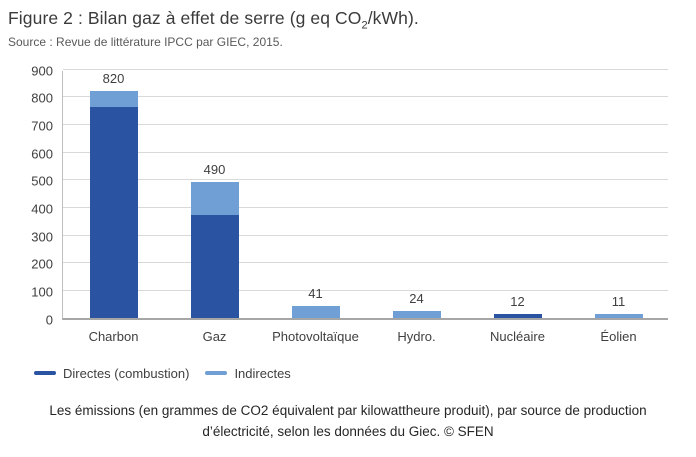  What do you see at coordinates (42, 236) in the screenshot?
I see `y-tick-label: 300` at bounding box center [42, 236].